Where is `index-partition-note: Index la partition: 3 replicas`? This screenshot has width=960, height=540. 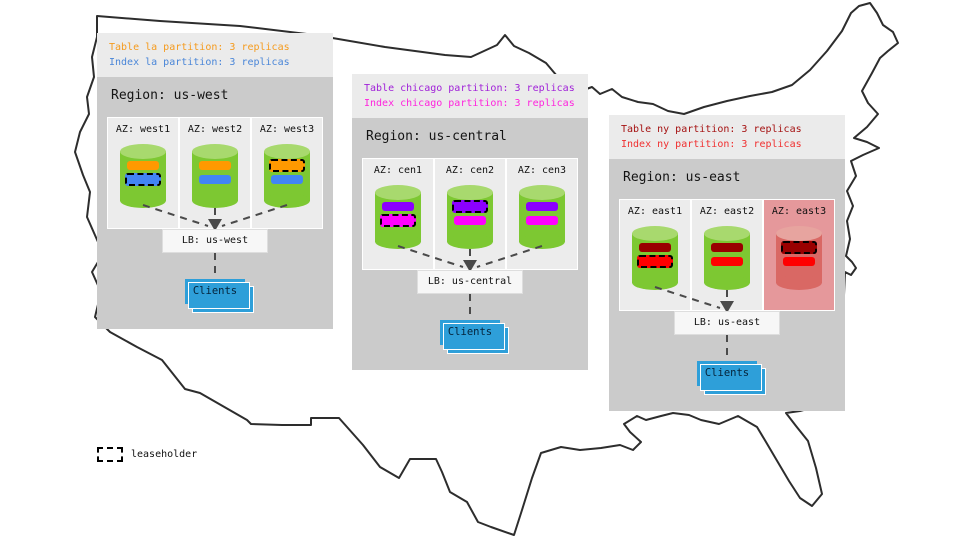 index-partition-note: Index la partition: 3 replicas is located at coordinates (199, 62).